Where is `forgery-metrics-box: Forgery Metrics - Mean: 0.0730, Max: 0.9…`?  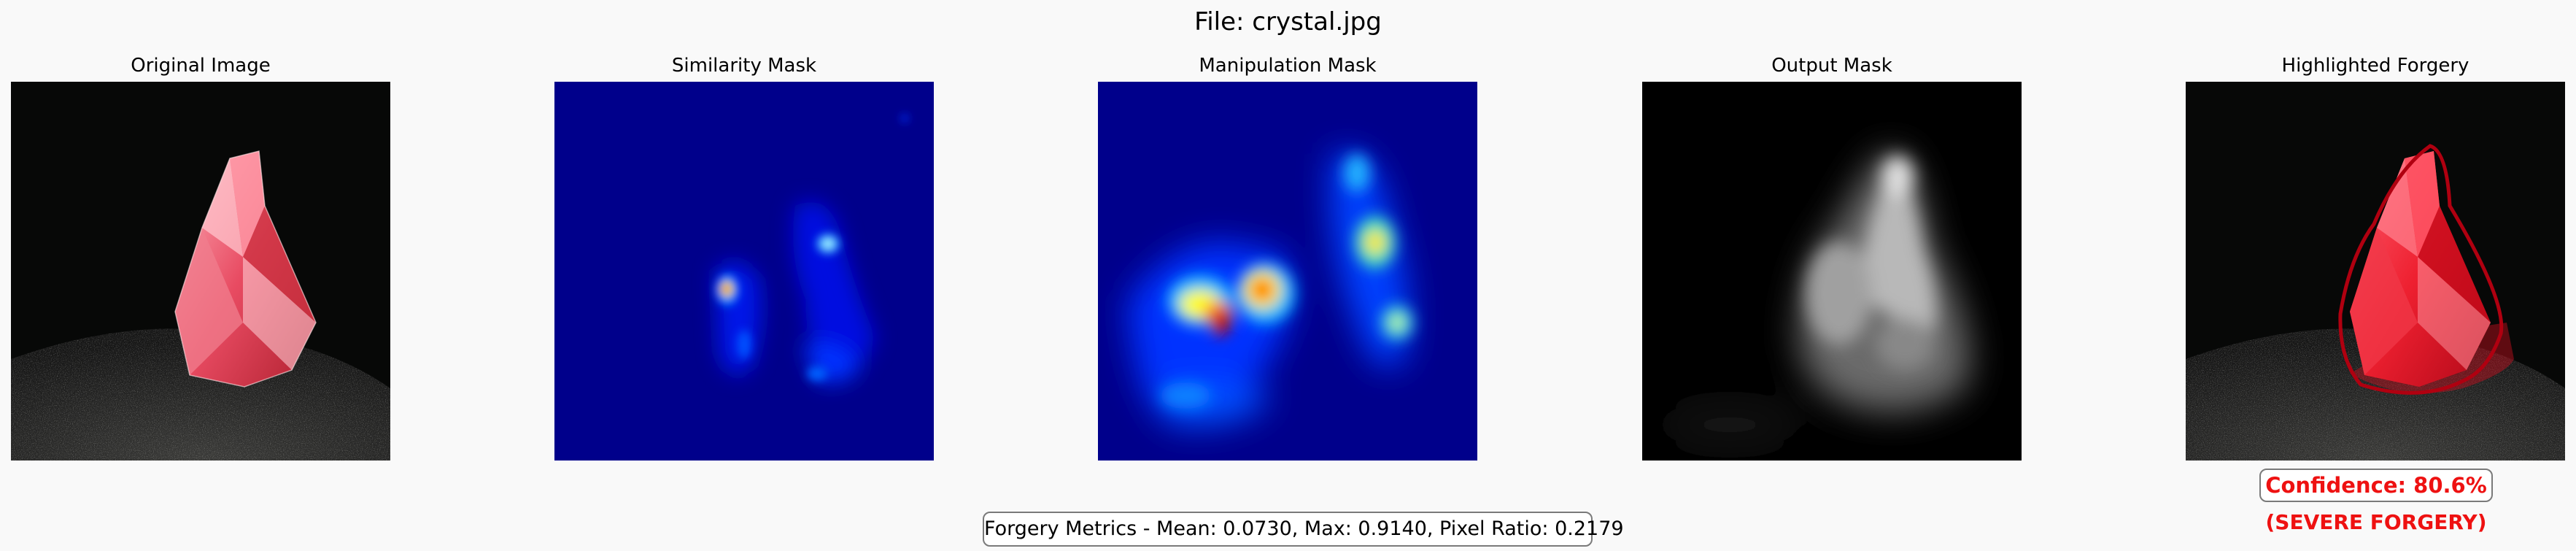
forgery-metrics-box: Forgery Metrics - Mean: 0.0730, Max: 0.9… is located at coordinates (1303, 529).